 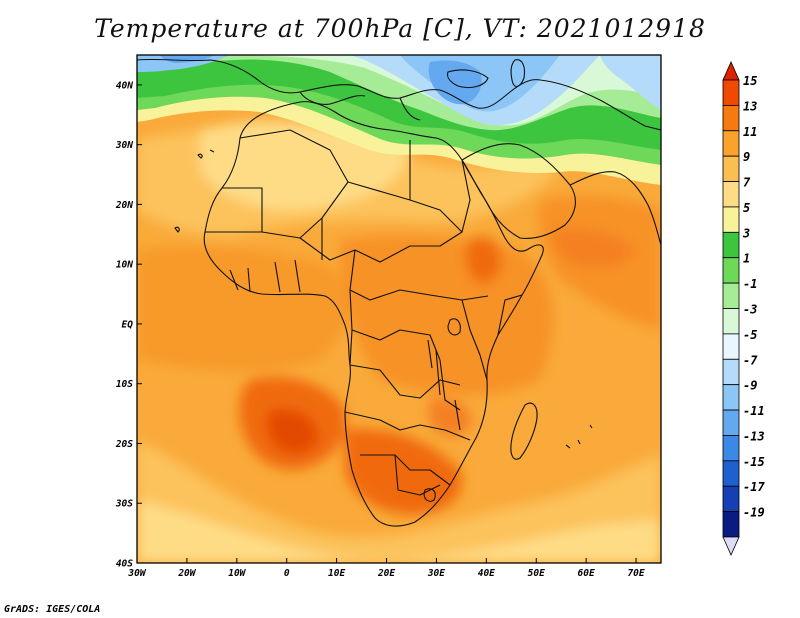 What do you see at coordinates (754, 411) in the screenshot?
I see `colorbar-label: -11` at bounding box center [754, 411].